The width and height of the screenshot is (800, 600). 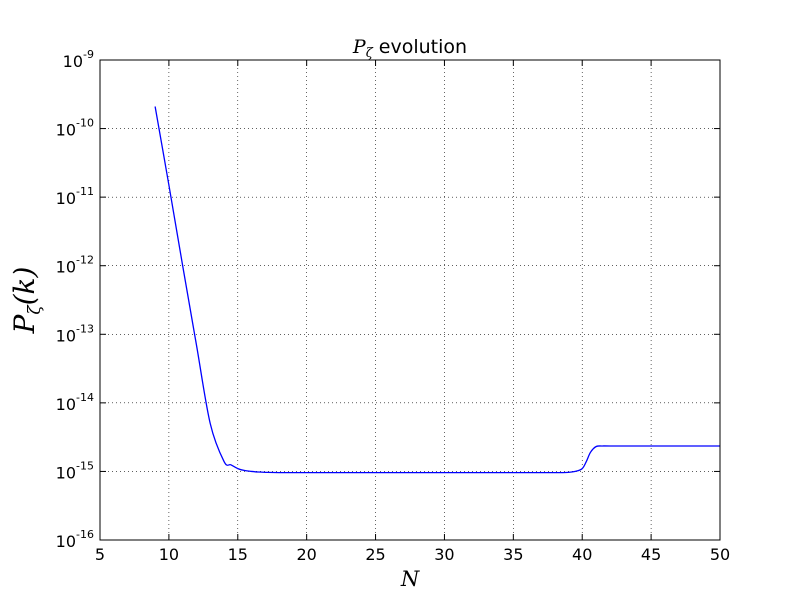 What do you see at coordinates (720, 554) in the screenshot?
I see `x-tick-label: 50` at bounding box center [720, 554].